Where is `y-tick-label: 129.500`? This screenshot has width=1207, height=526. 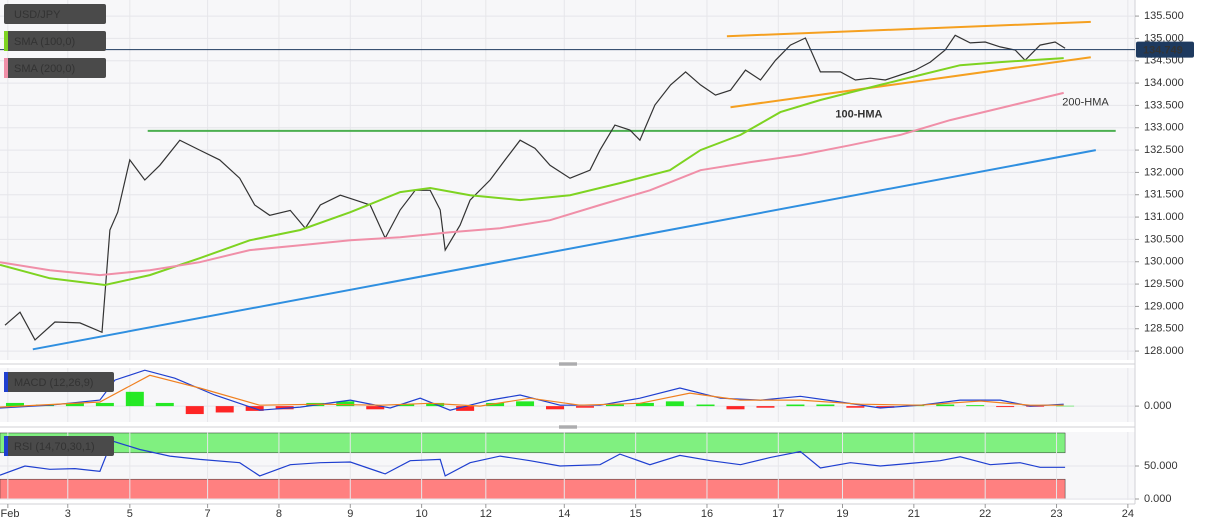 y-tick-label: 129.500 is located at coordinates (1164, 284).